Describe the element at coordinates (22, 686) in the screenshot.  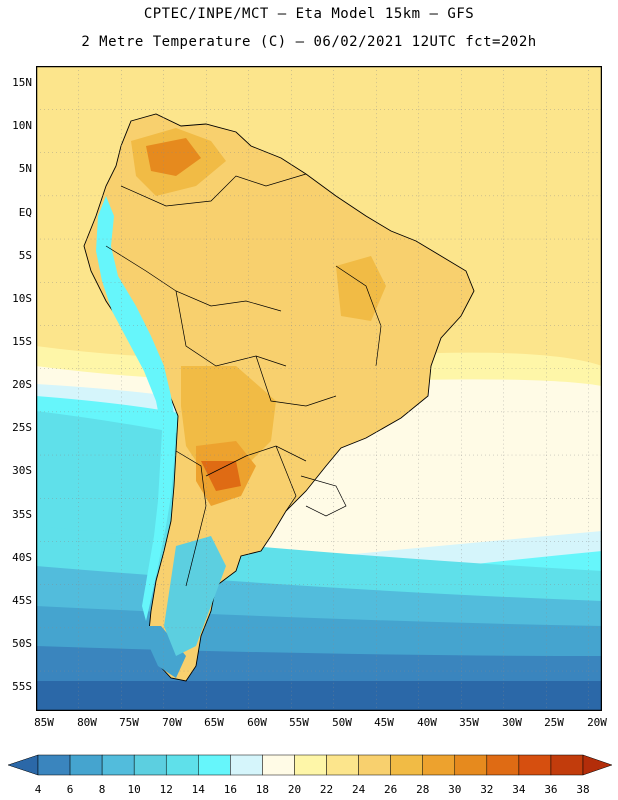
I see `lat-label: 55S` at that location.